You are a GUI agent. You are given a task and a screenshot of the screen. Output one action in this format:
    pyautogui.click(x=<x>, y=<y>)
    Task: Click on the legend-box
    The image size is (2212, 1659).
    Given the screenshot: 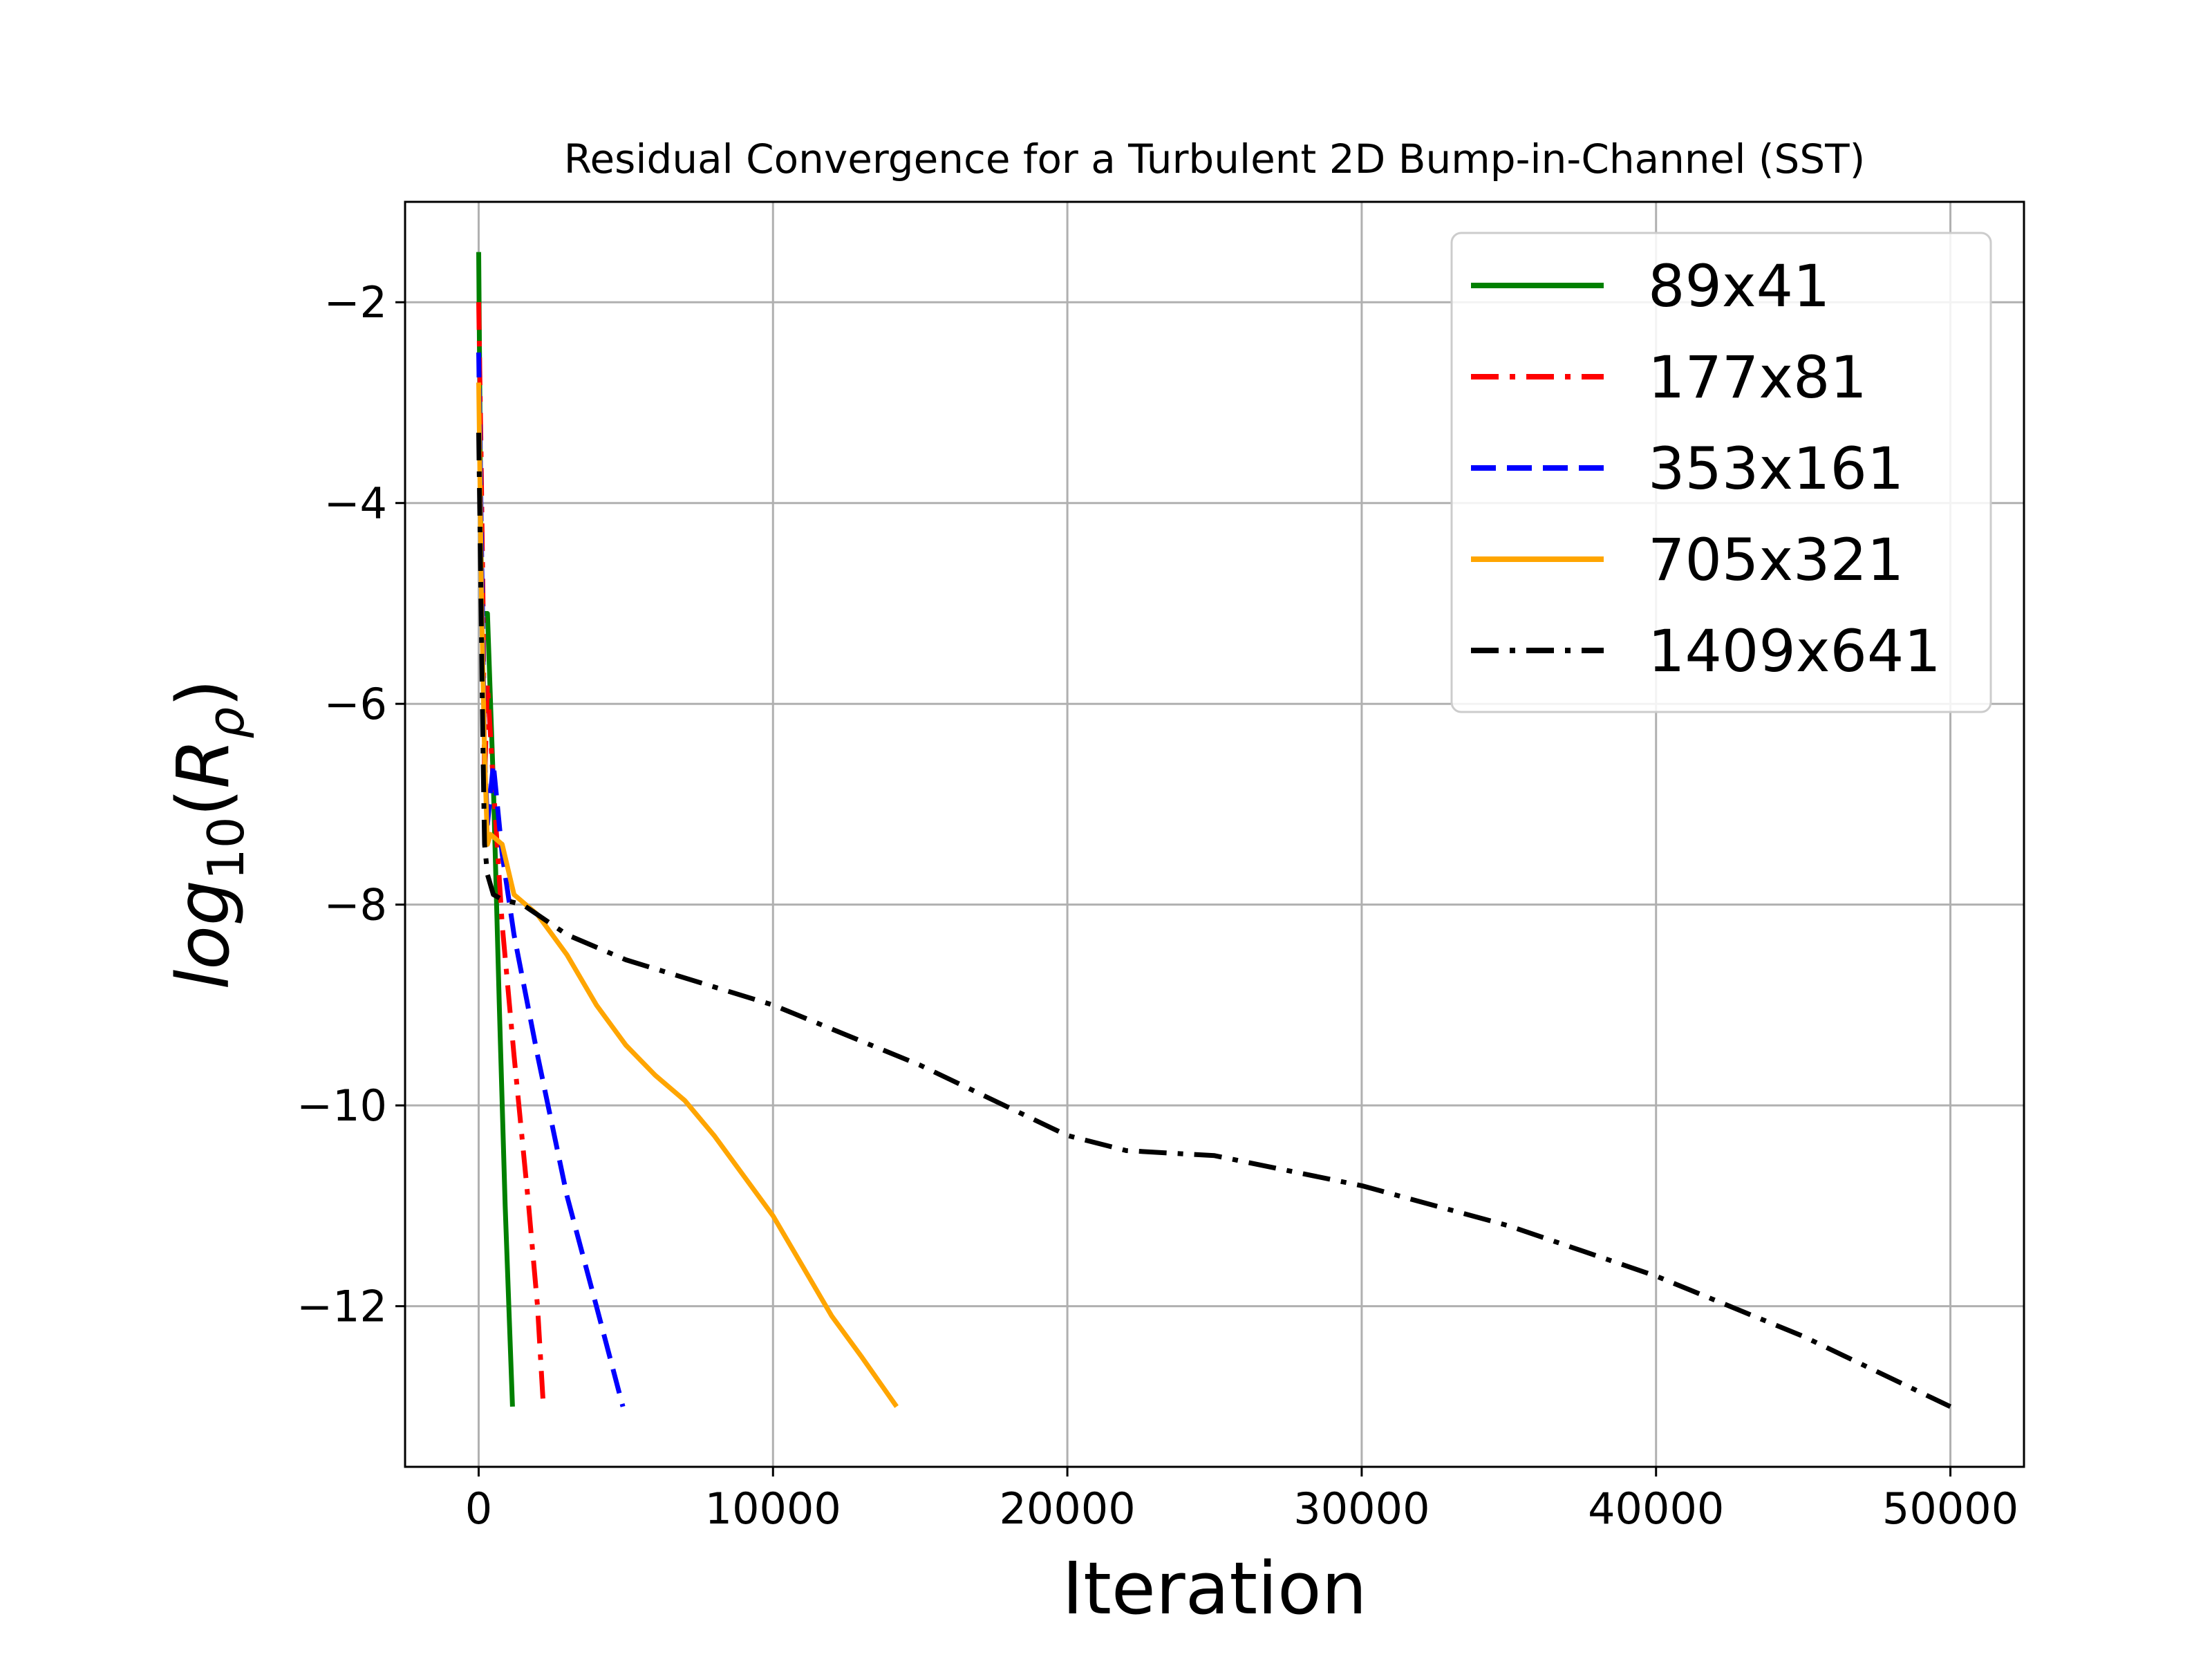 What is the action you would take?
    pyautogui.click(x=1721, y=473)
    